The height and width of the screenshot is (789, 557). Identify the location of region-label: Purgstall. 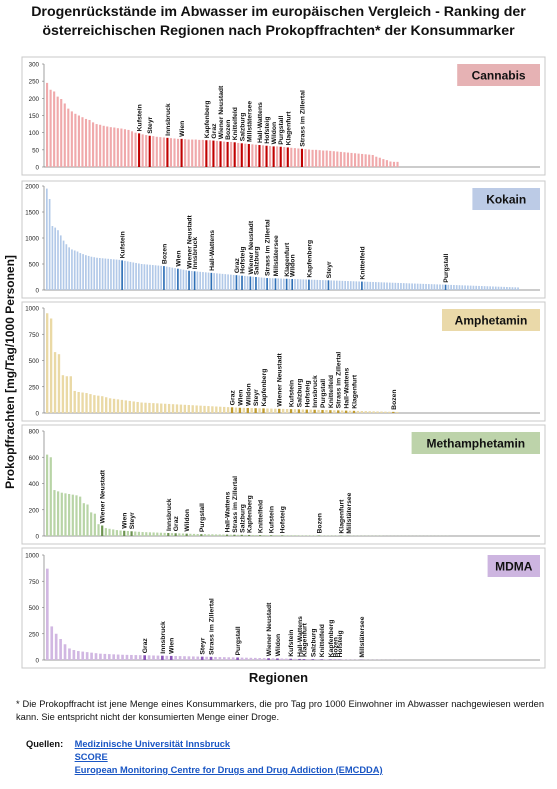
(281, 130).